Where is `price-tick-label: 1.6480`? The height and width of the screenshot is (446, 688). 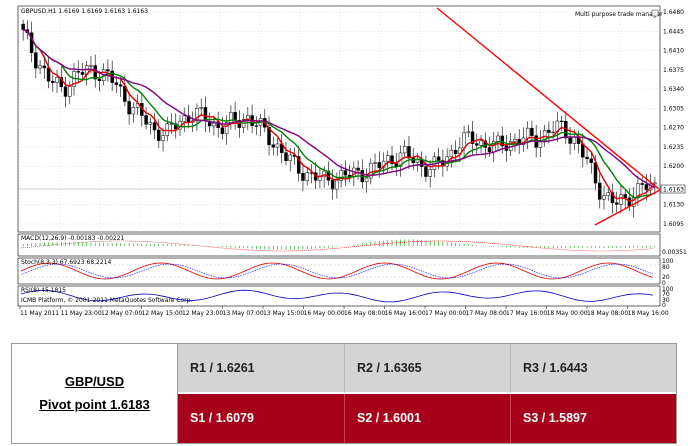 price-tick-label: 1.6480 is located at coordinates (673, 12).